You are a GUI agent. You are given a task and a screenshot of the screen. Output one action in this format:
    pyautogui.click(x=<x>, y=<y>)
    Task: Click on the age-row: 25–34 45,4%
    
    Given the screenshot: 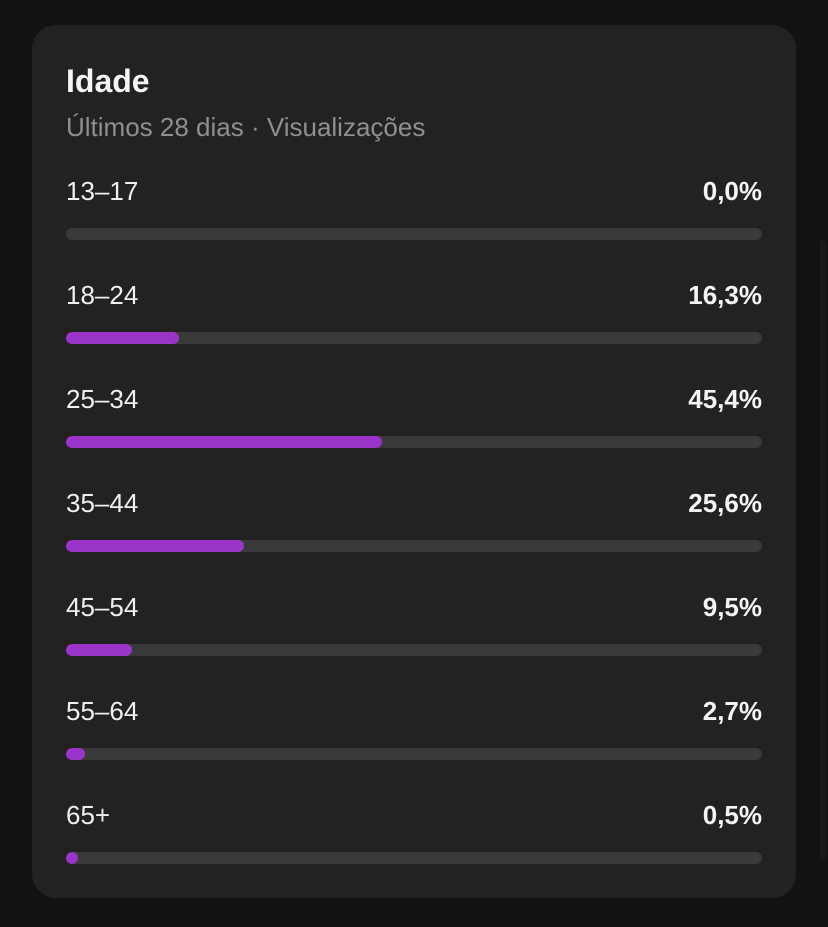 What is the action you would take?
    pyautogui.click(x=414, y=436)
    